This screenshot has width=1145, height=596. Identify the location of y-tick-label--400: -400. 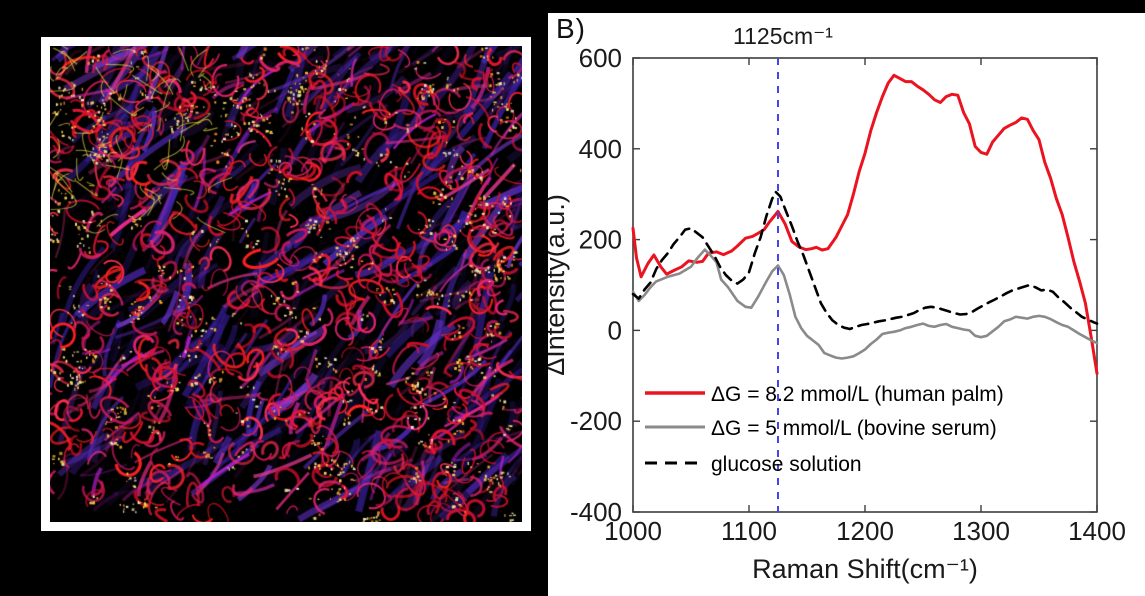
(596, 512).